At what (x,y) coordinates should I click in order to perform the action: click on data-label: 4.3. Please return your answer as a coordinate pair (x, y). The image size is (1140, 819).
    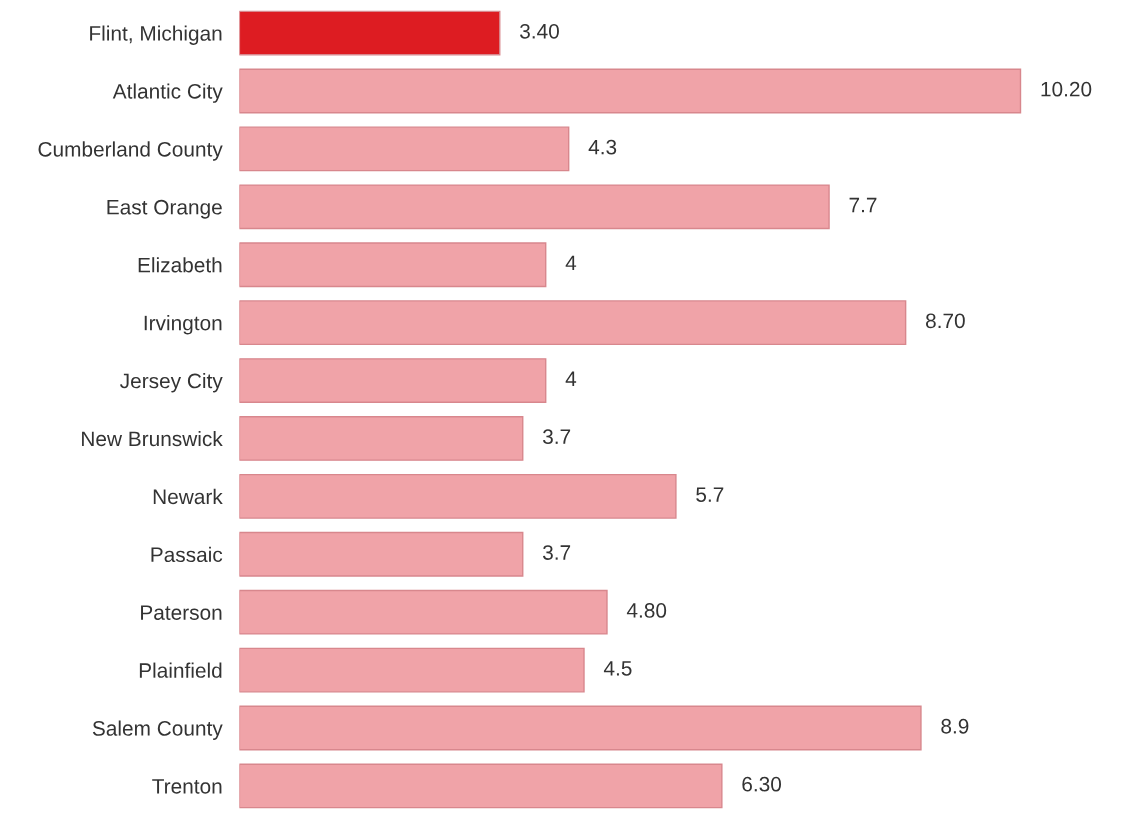
    Looking at the image, I should click on (602, 147).